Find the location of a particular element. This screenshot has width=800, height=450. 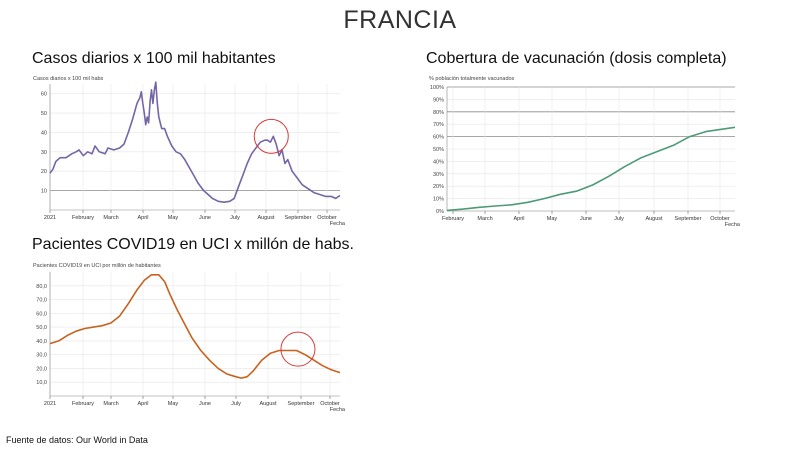

y-tick-label: 10,0 is located at coordinates (41, 383).